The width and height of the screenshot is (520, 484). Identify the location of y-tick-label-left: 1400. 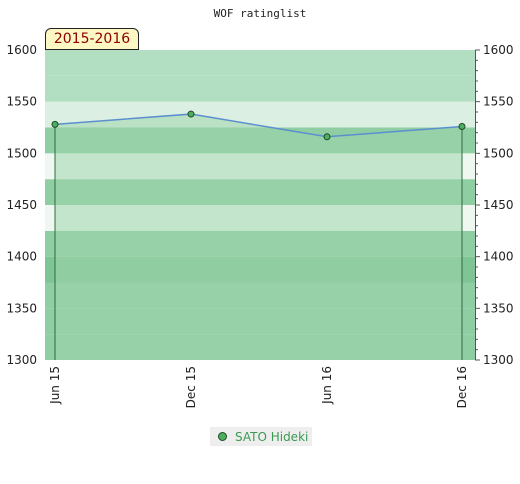
(21, 257).